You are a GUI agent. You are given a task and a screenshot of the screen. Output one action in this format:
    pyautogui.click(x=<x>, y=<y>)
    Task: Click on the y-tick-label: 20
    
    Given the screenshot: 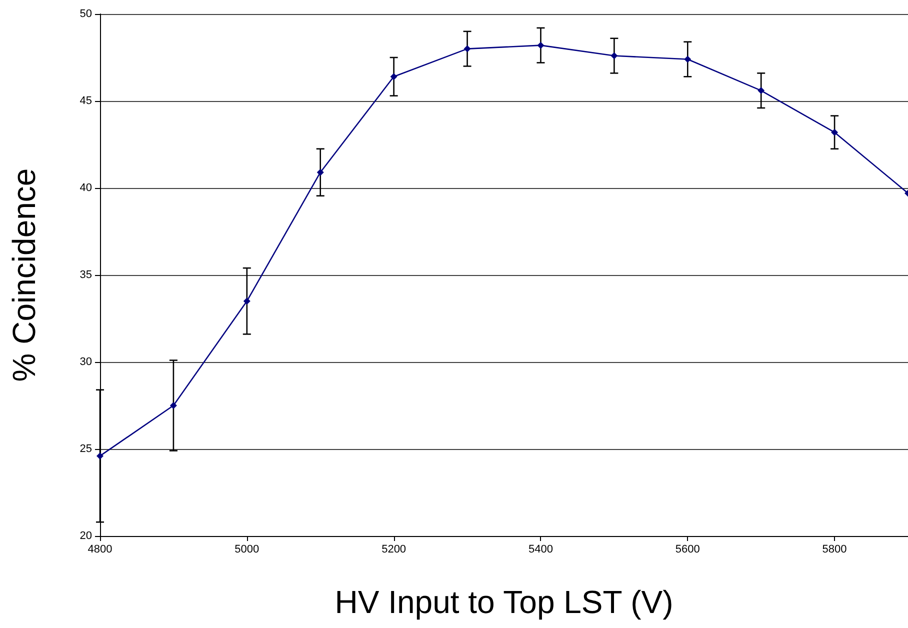 What is the action you would take?
    pyautogui.click(x=86, y=536)
    